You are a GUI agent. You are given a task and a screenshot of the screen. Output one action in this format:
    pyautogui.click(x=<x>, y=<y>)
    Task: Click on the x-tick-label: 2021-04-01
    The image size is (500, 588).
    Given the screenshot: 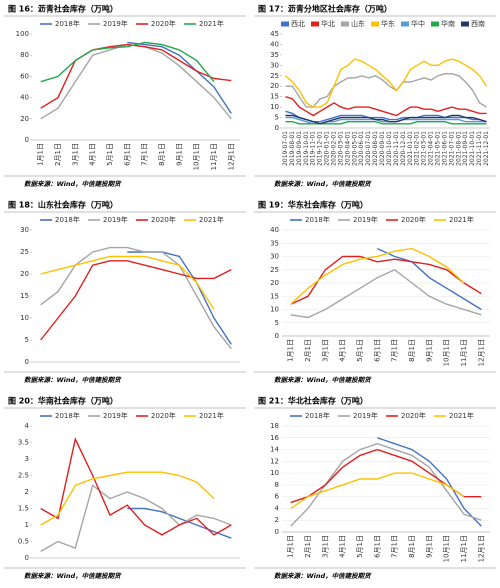 What is the action you would take?
    pyautogui.click(x=431, y=148)
    